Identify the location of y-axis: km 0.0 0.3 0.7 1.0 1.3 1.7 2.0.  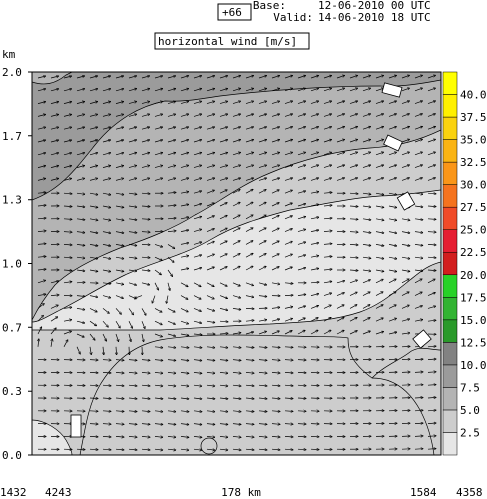
(17, 255).